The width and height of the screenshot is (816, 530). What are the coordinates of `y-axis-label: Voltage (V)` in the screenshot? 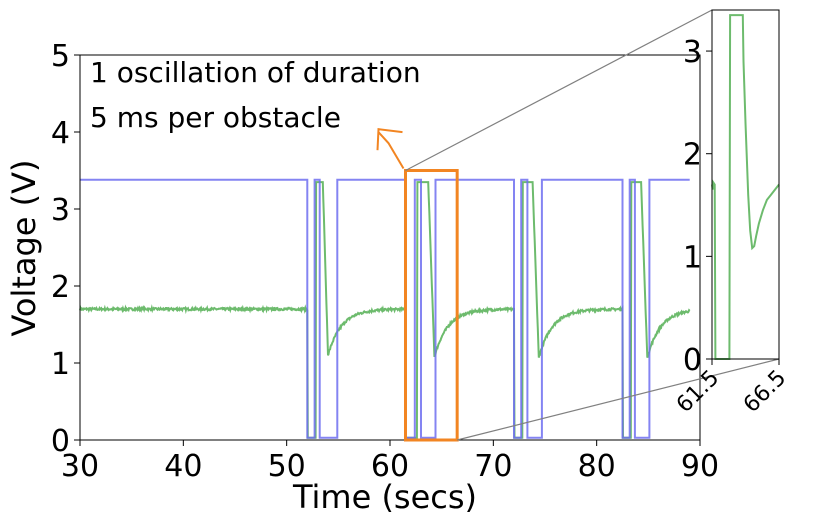 It's located at (24, 247).